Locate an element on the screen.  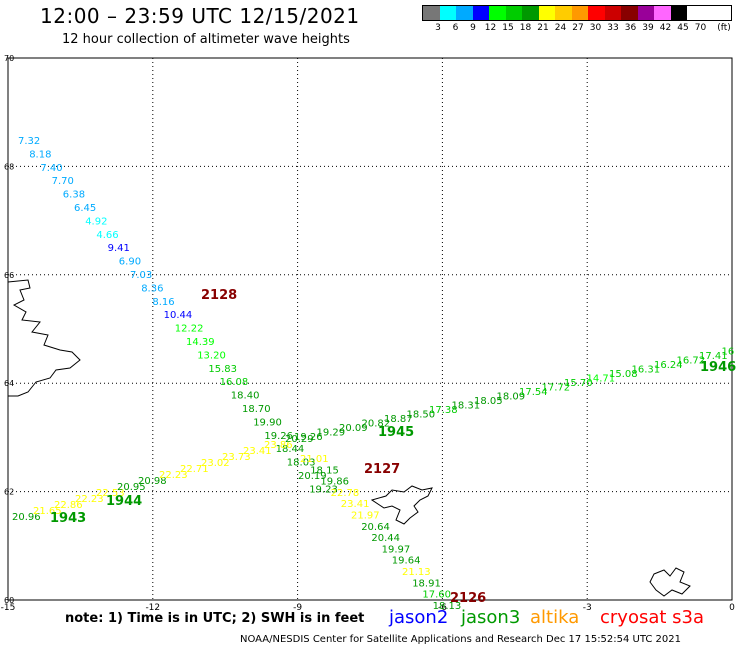
track-value: 20.19 is located at coordinates (312, 476).